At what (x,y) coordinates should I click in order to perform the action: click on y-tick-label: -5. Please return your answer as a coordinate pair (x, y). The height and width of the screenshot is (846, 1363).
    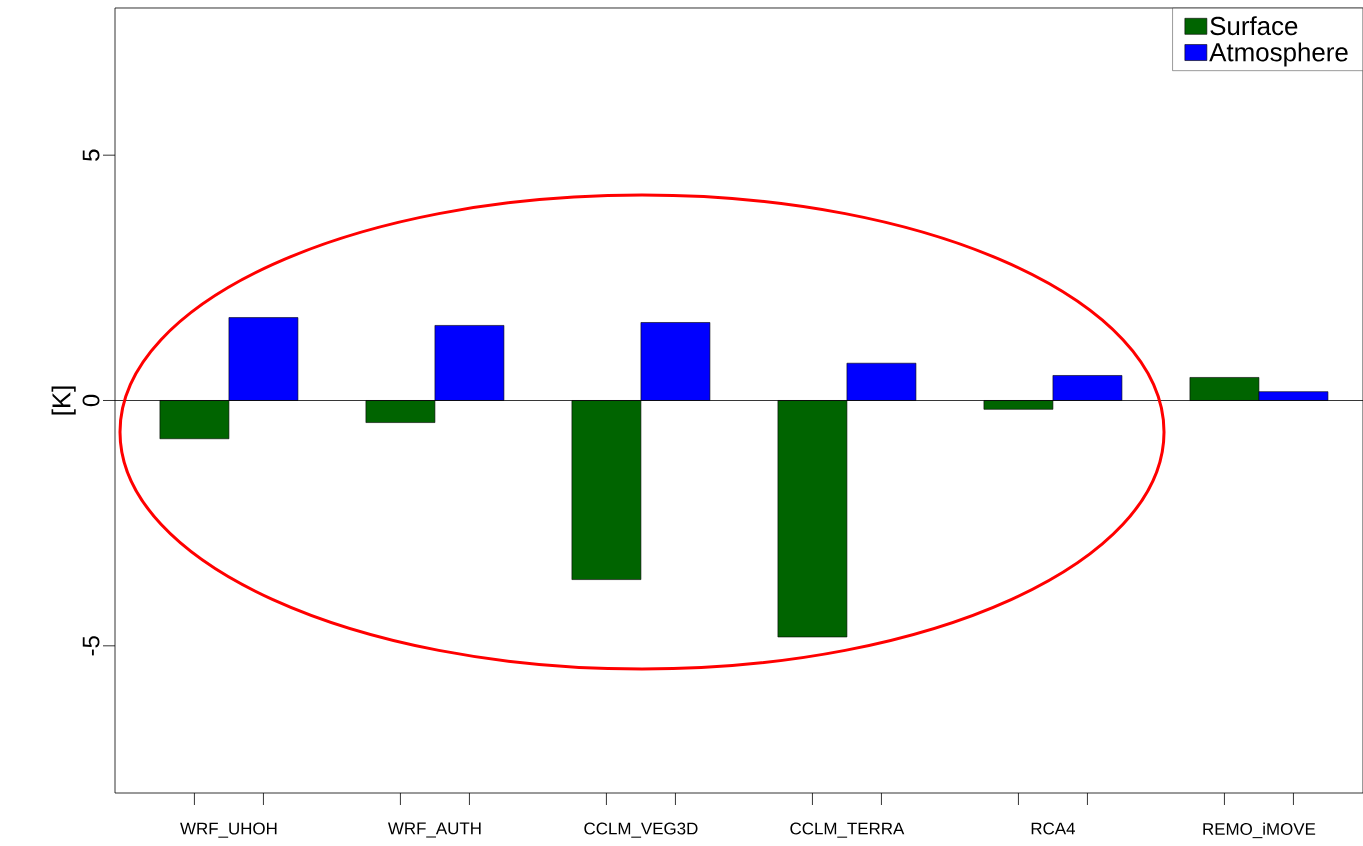
    Looking at the image, I should click on (91, 646).